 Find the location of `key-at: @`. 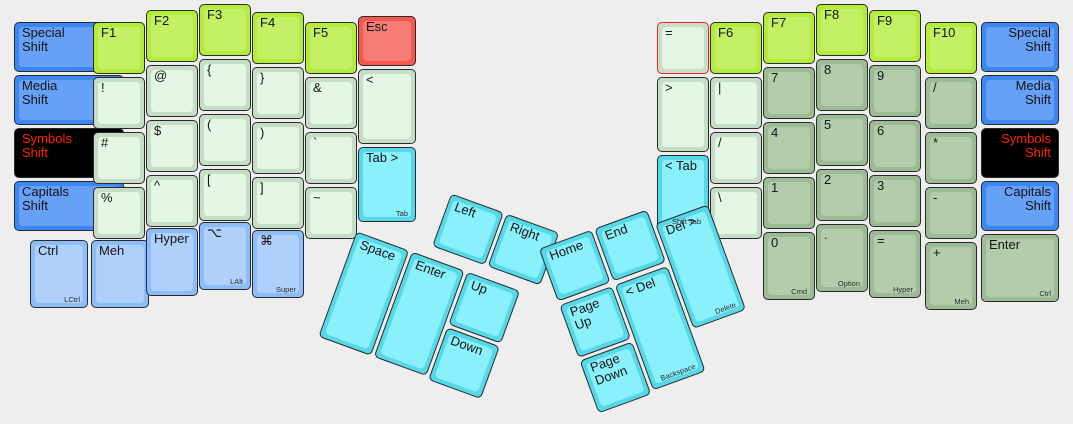

key-at: @ is located at coordinates (172, 91).